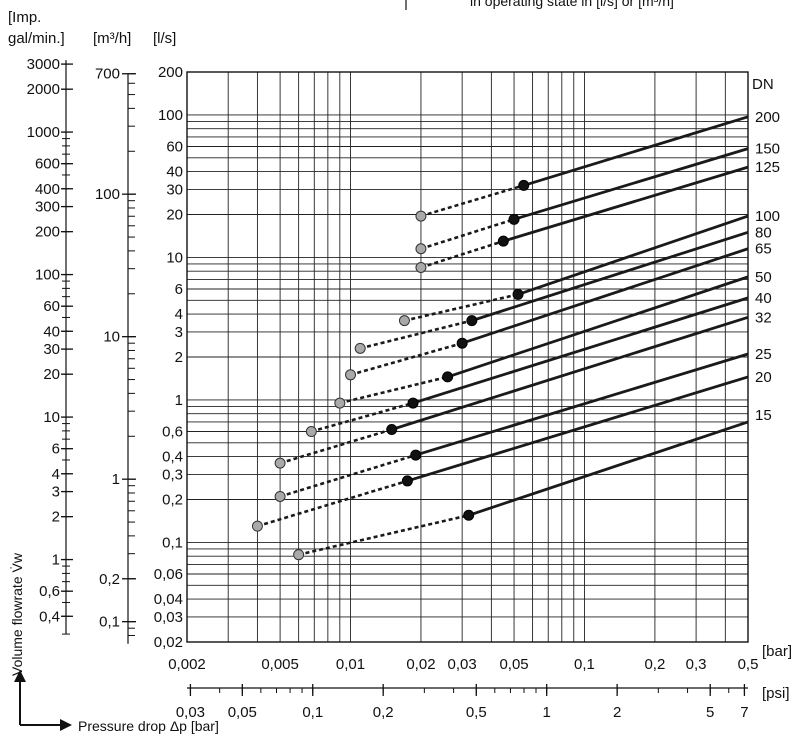 The width and height of the screenshot is (800, 737). I want to click on ls-tick-label: 1, so click(179, 400).